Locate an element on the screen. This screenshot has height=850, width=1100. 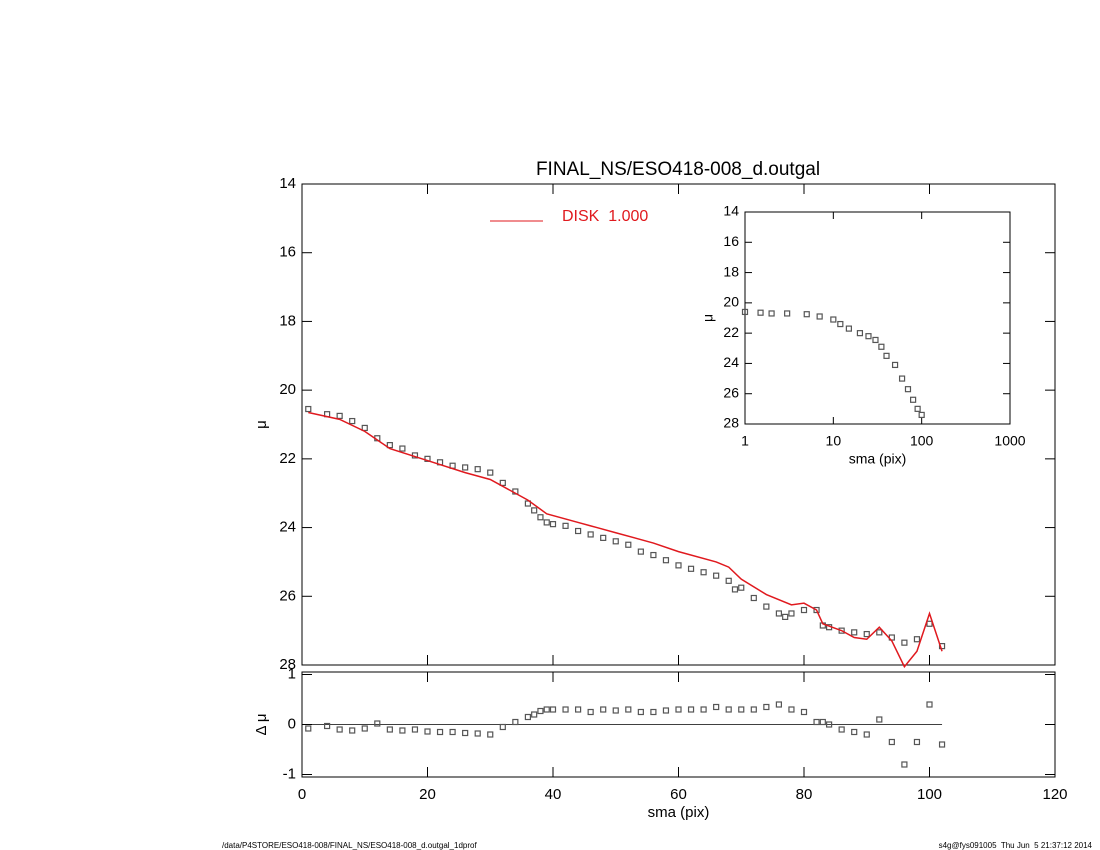
x-tick-label: 20 is located at coordinates (427, 794).